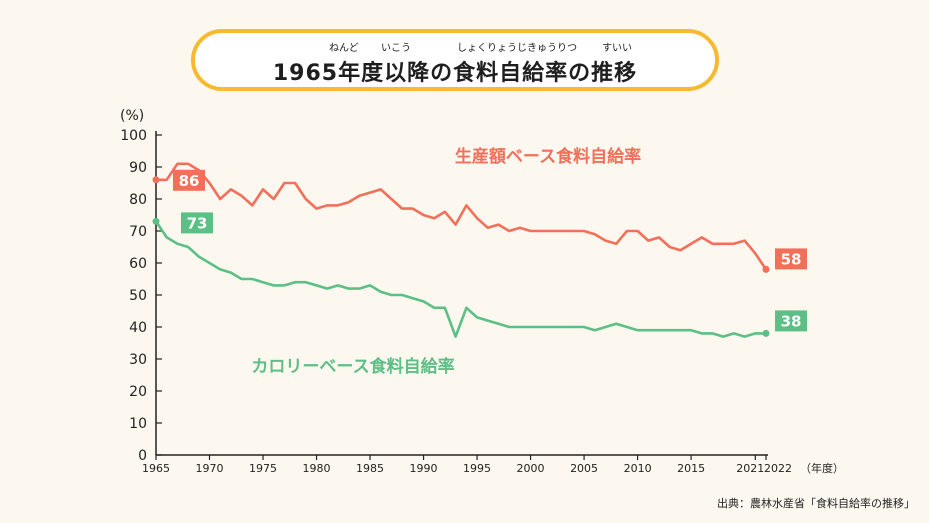 Image resolution: width=929 pixels, height=523 pixels. What do you see at coordinates (138, 264) in the screenshot?
I see `y-tick-label: 60` at bounding box center [138, 264].